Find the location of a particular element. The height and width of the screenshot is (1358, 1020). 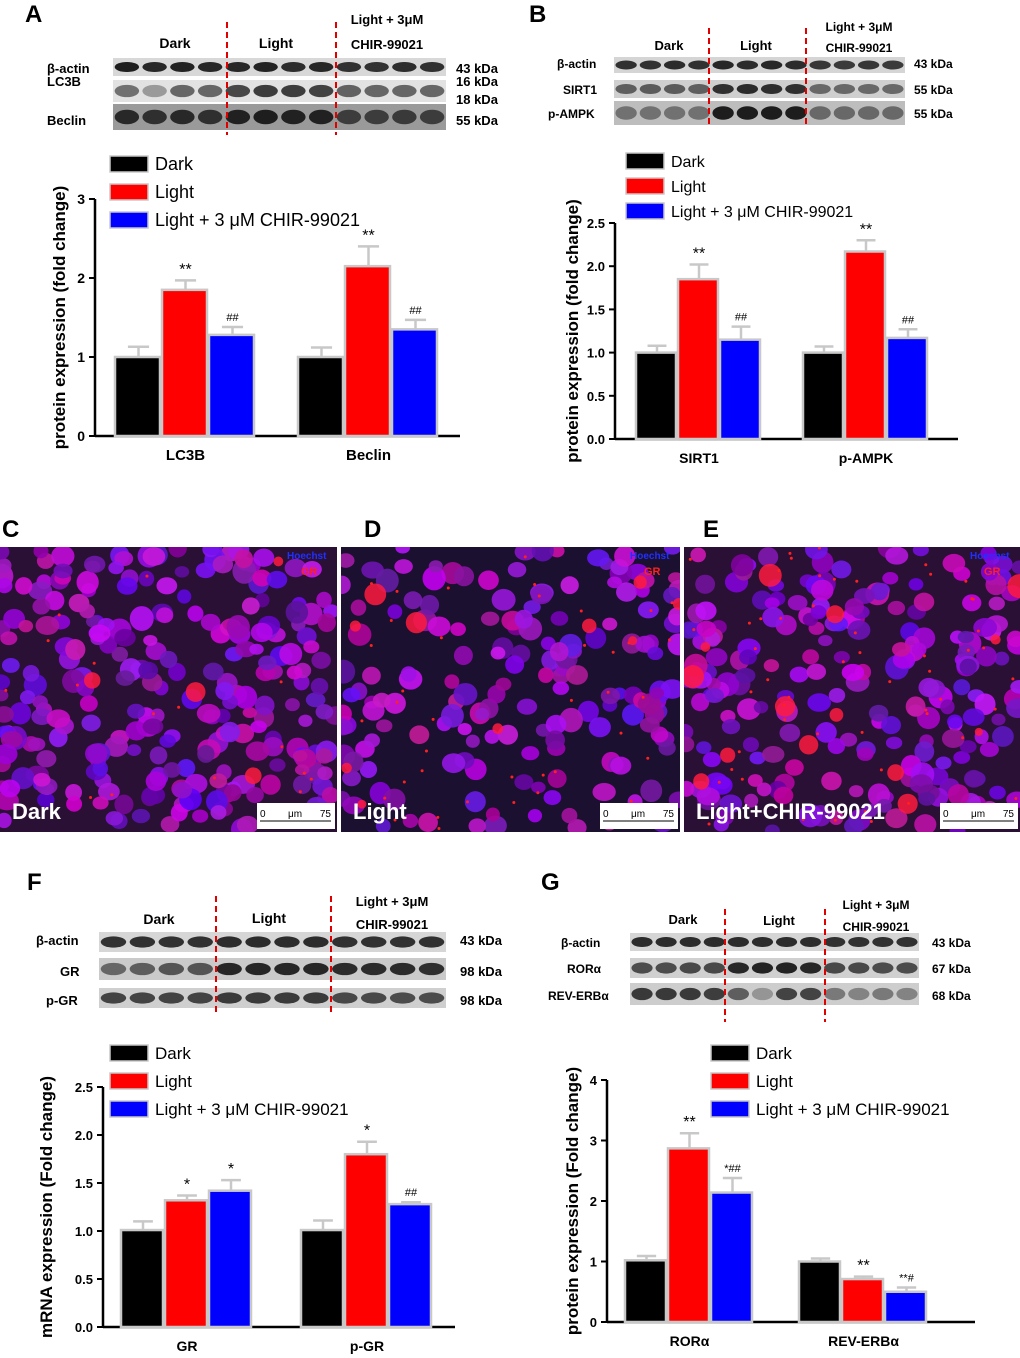

y-tick-label: 1 is located at coordinates (81, 357).